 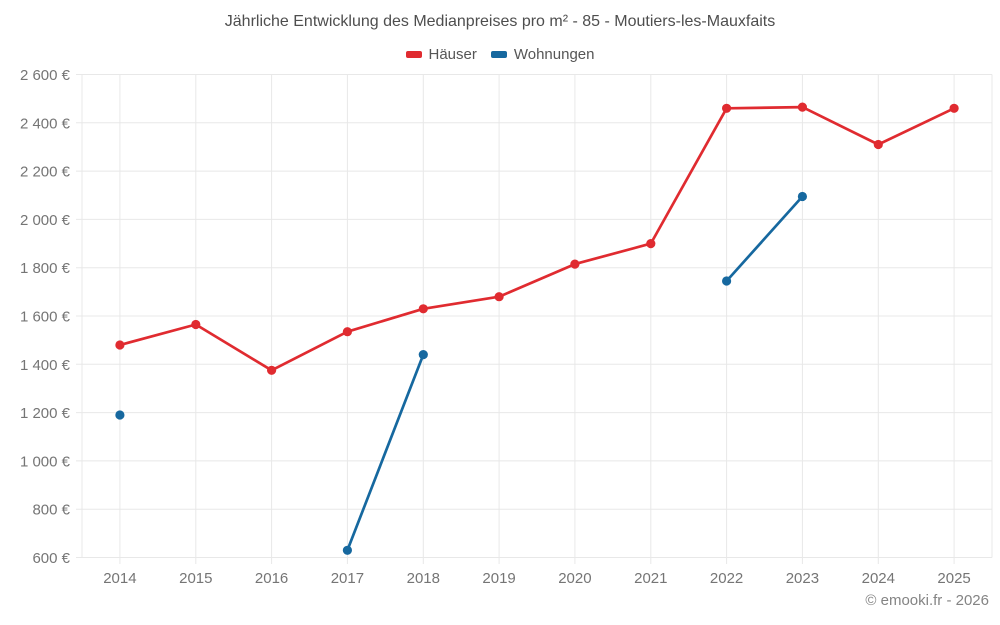 I want to click on x-tick-label: 2024, so click(x=878, y=578).